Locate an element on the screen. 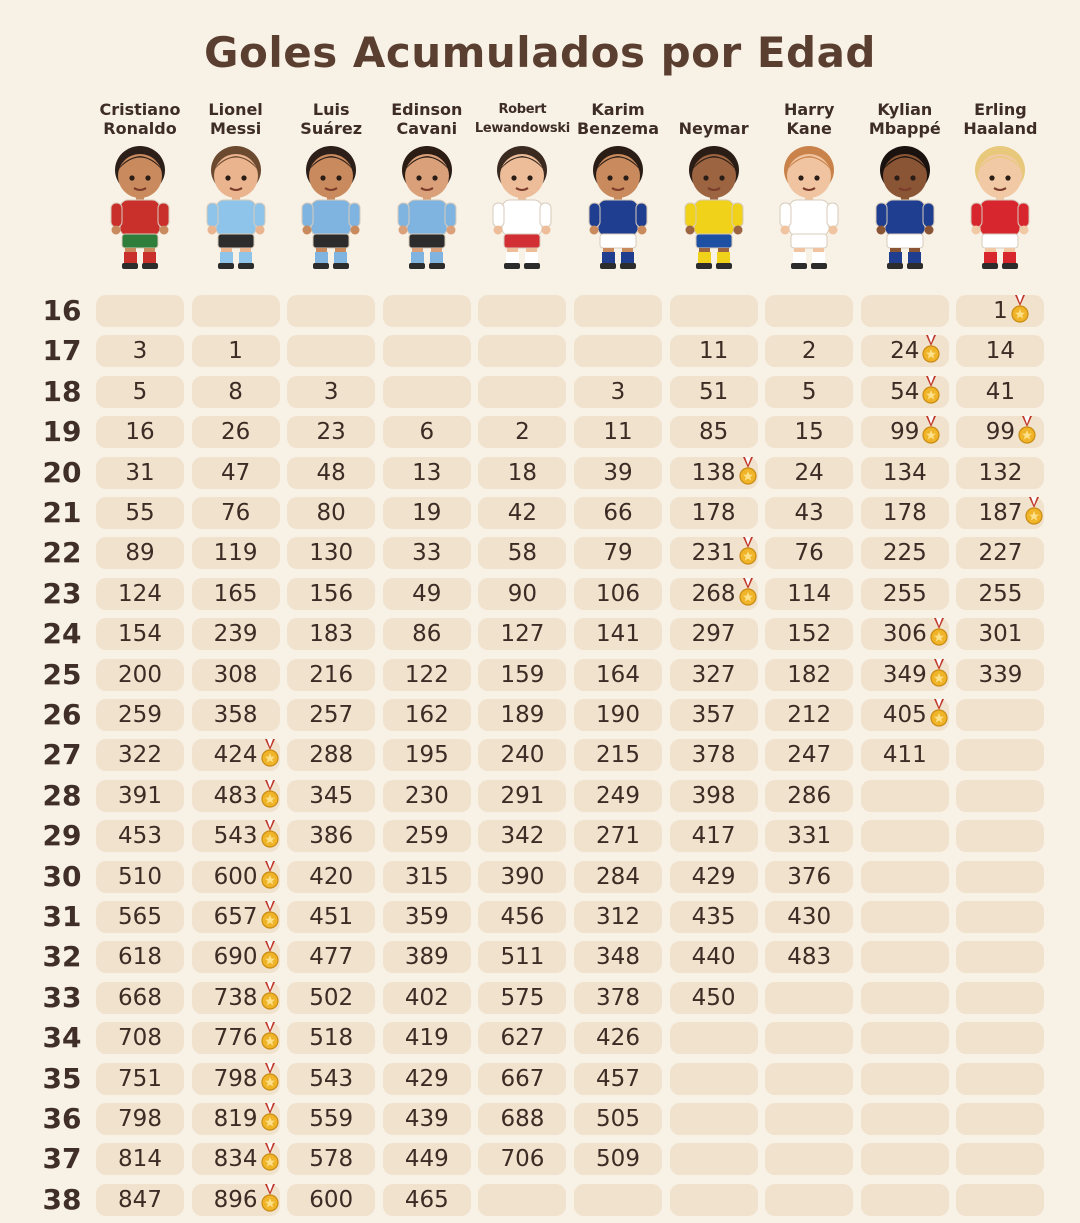 This screenshot has width=1080, height=1223. goal-cell: 776 is located at coordinates (235, 1038).